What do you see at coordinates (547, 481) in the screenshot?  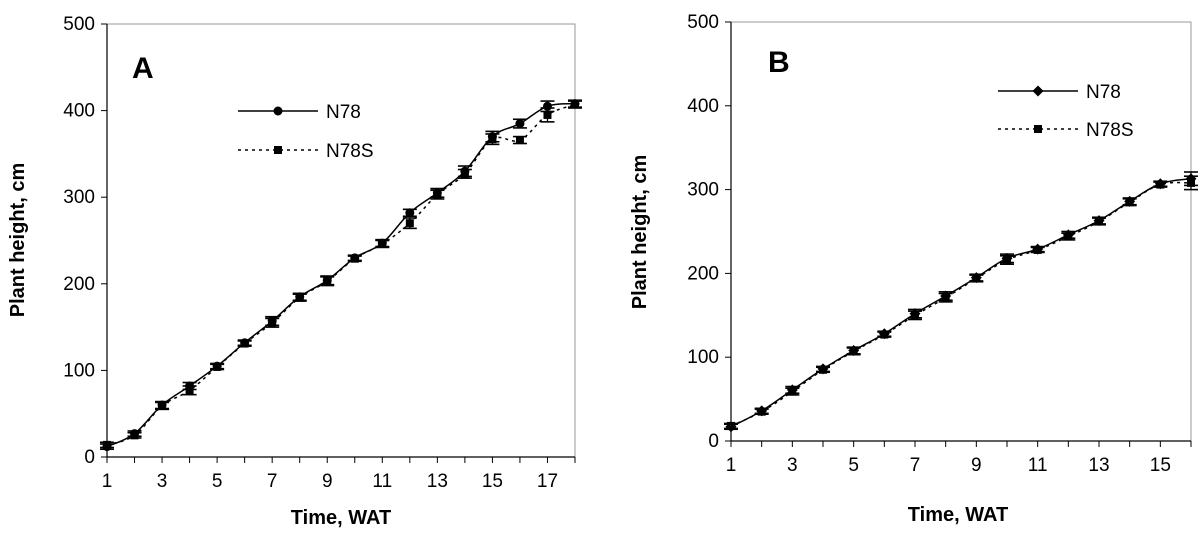 I see `x-tick-label: 17` at bounding box center [547, 481].